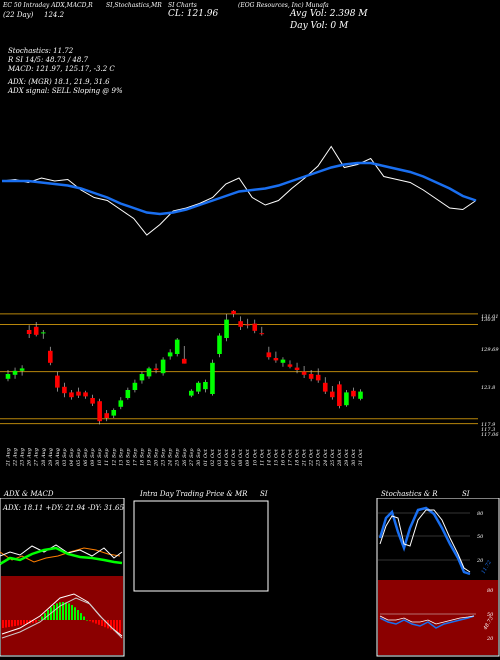 This screenshot has height=660, width=500. Describe the element at coordinates (59, 82) in the screenshot. I see `adx-value: ADX: (MGR) 18.1, 21.9, 31.6` at that location.